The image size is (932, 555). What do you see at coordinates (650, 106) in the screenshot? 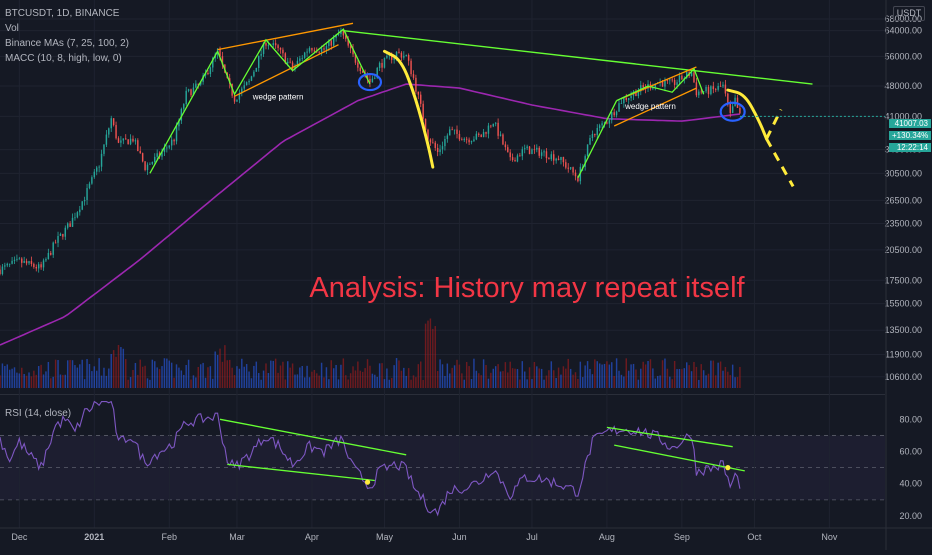
I see `wedge-2-label: wedge pattern` at bounding box center [650, 106].